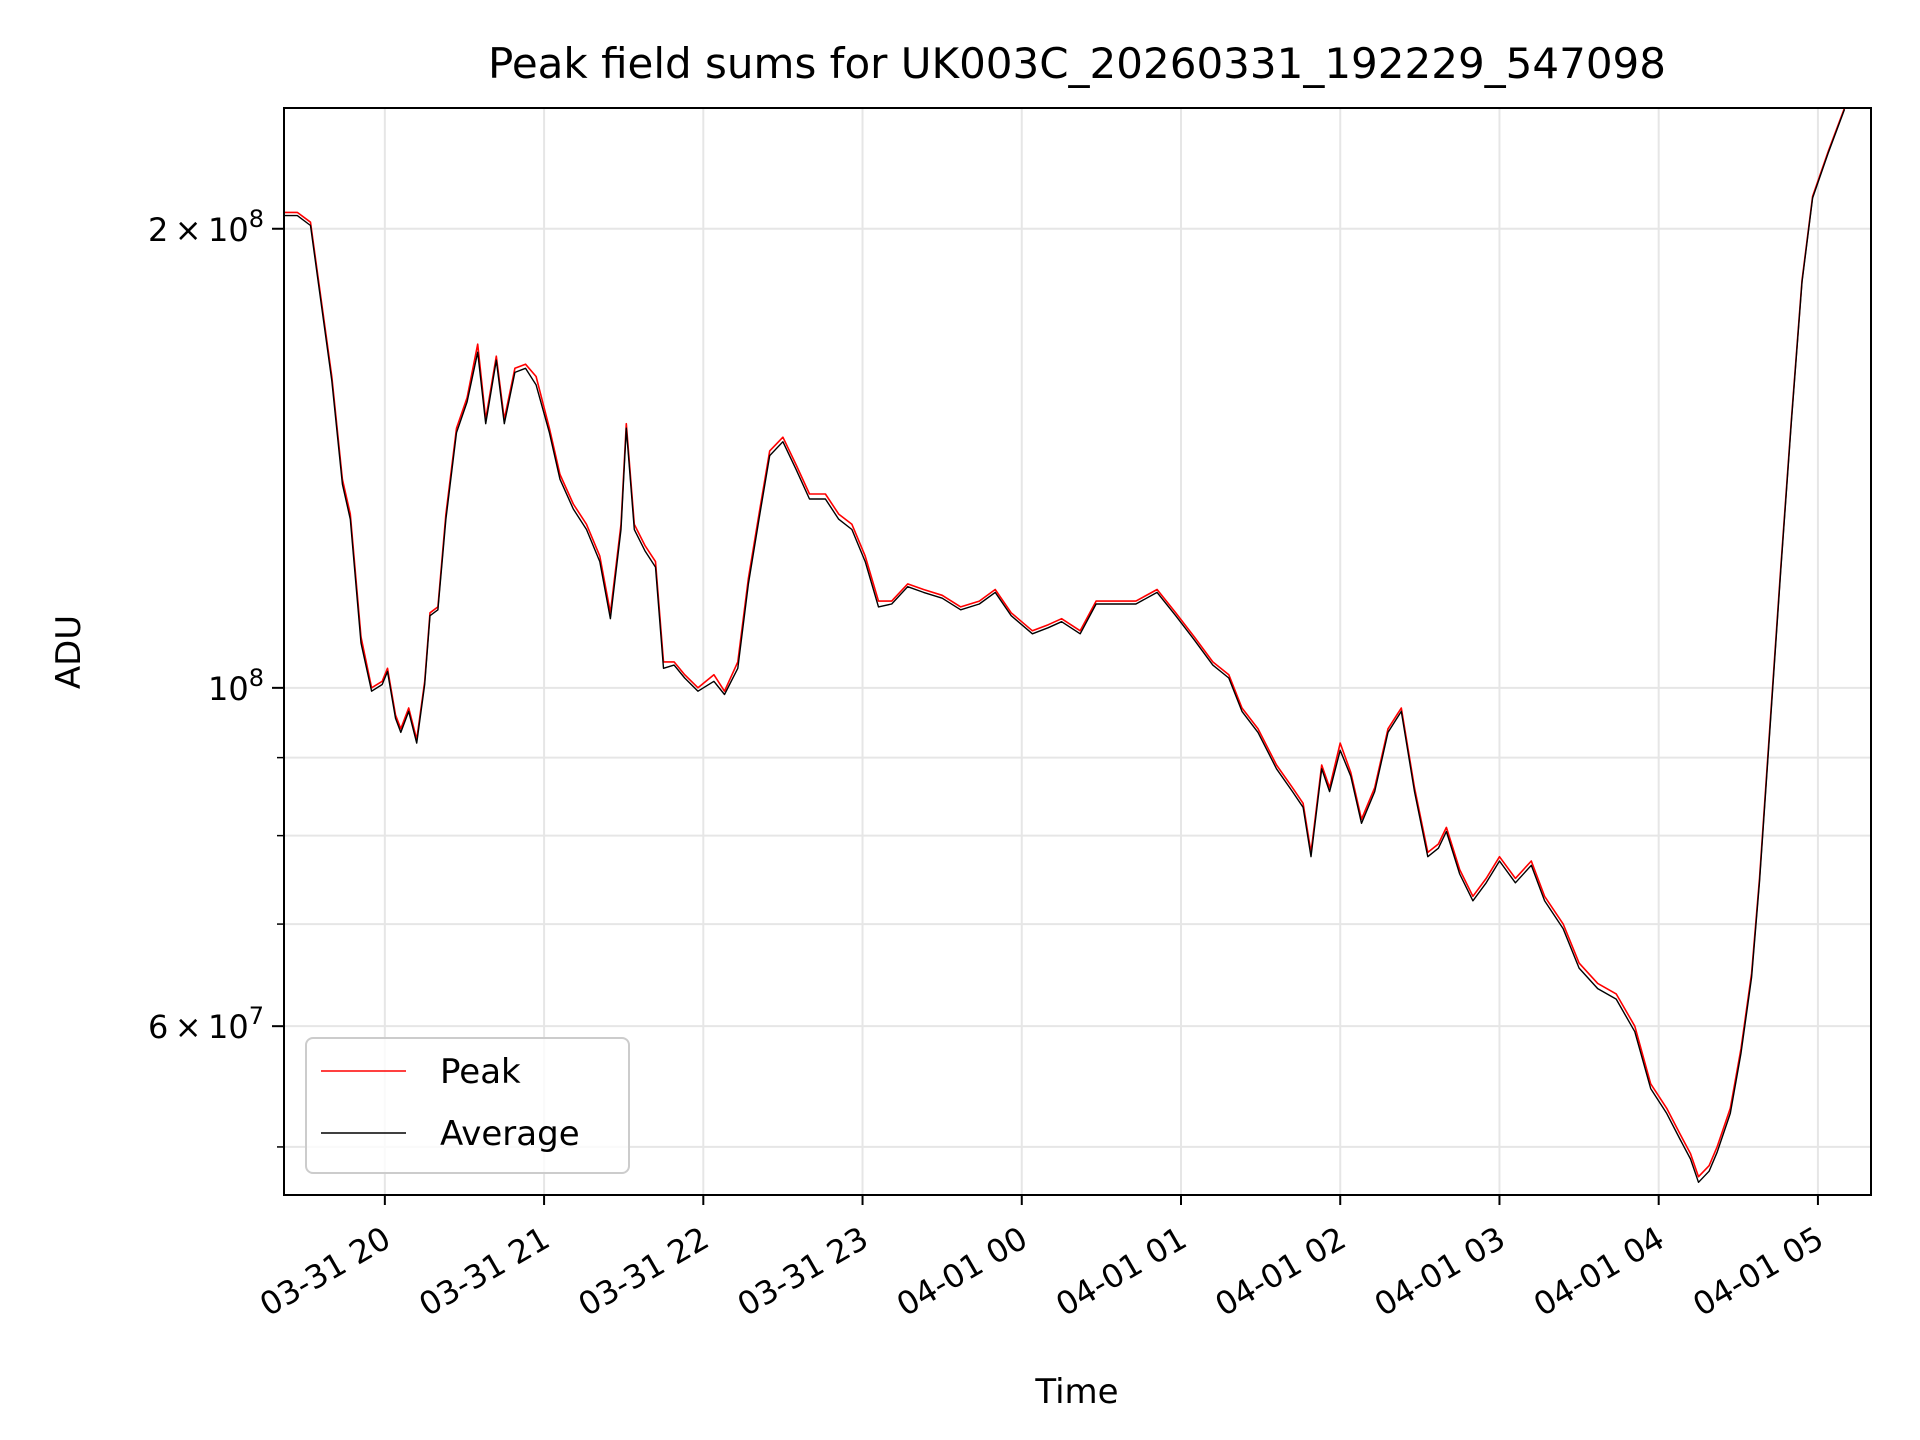 The width and height of the screenshot is (1920, 1440). Describe the element at coordinates (467, 1105) in the screenshot. I see `legend: Peak Average` at that location.